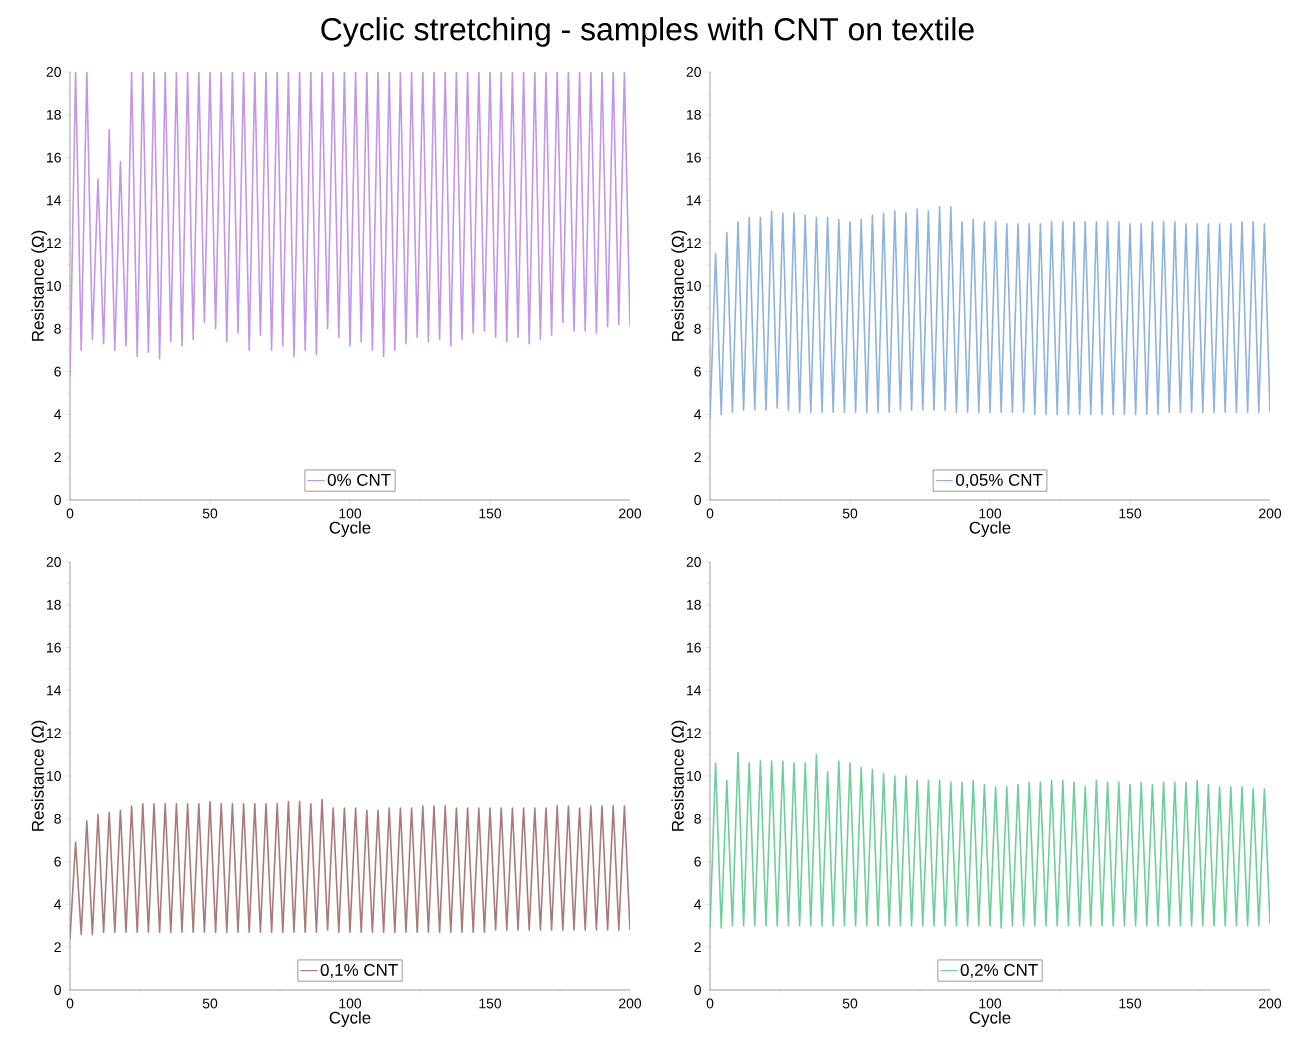  Describe the element at coordinates (999, 970) in the screenshot. I see `legend-label: 0,2% CNT` at that location.